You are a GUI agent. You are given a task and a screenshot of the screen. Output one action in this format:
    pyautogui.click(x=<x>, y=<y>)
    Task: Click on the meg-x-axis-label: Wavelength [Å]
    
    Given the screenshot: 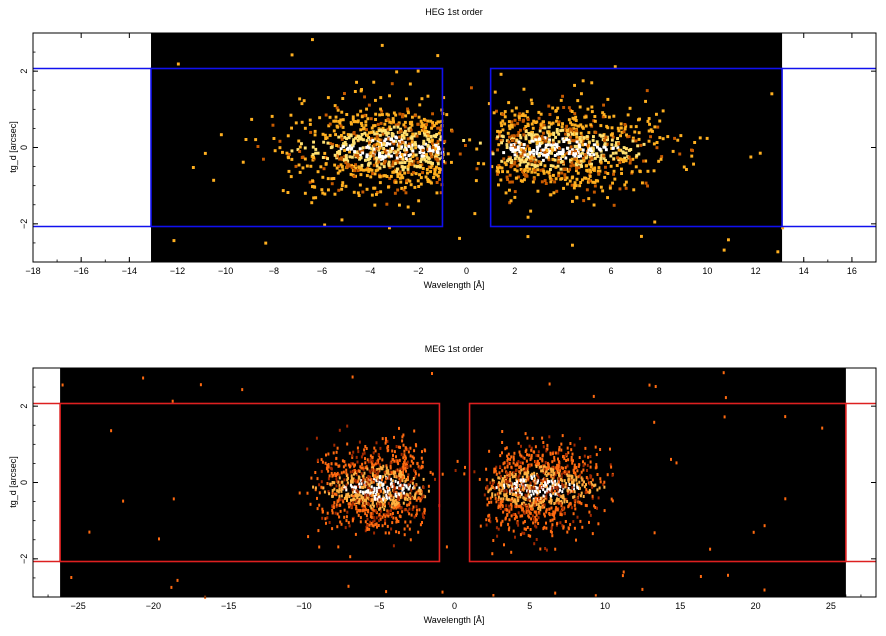 What is the action you would take?
    pyautogui.click(x=454, y=620)
    